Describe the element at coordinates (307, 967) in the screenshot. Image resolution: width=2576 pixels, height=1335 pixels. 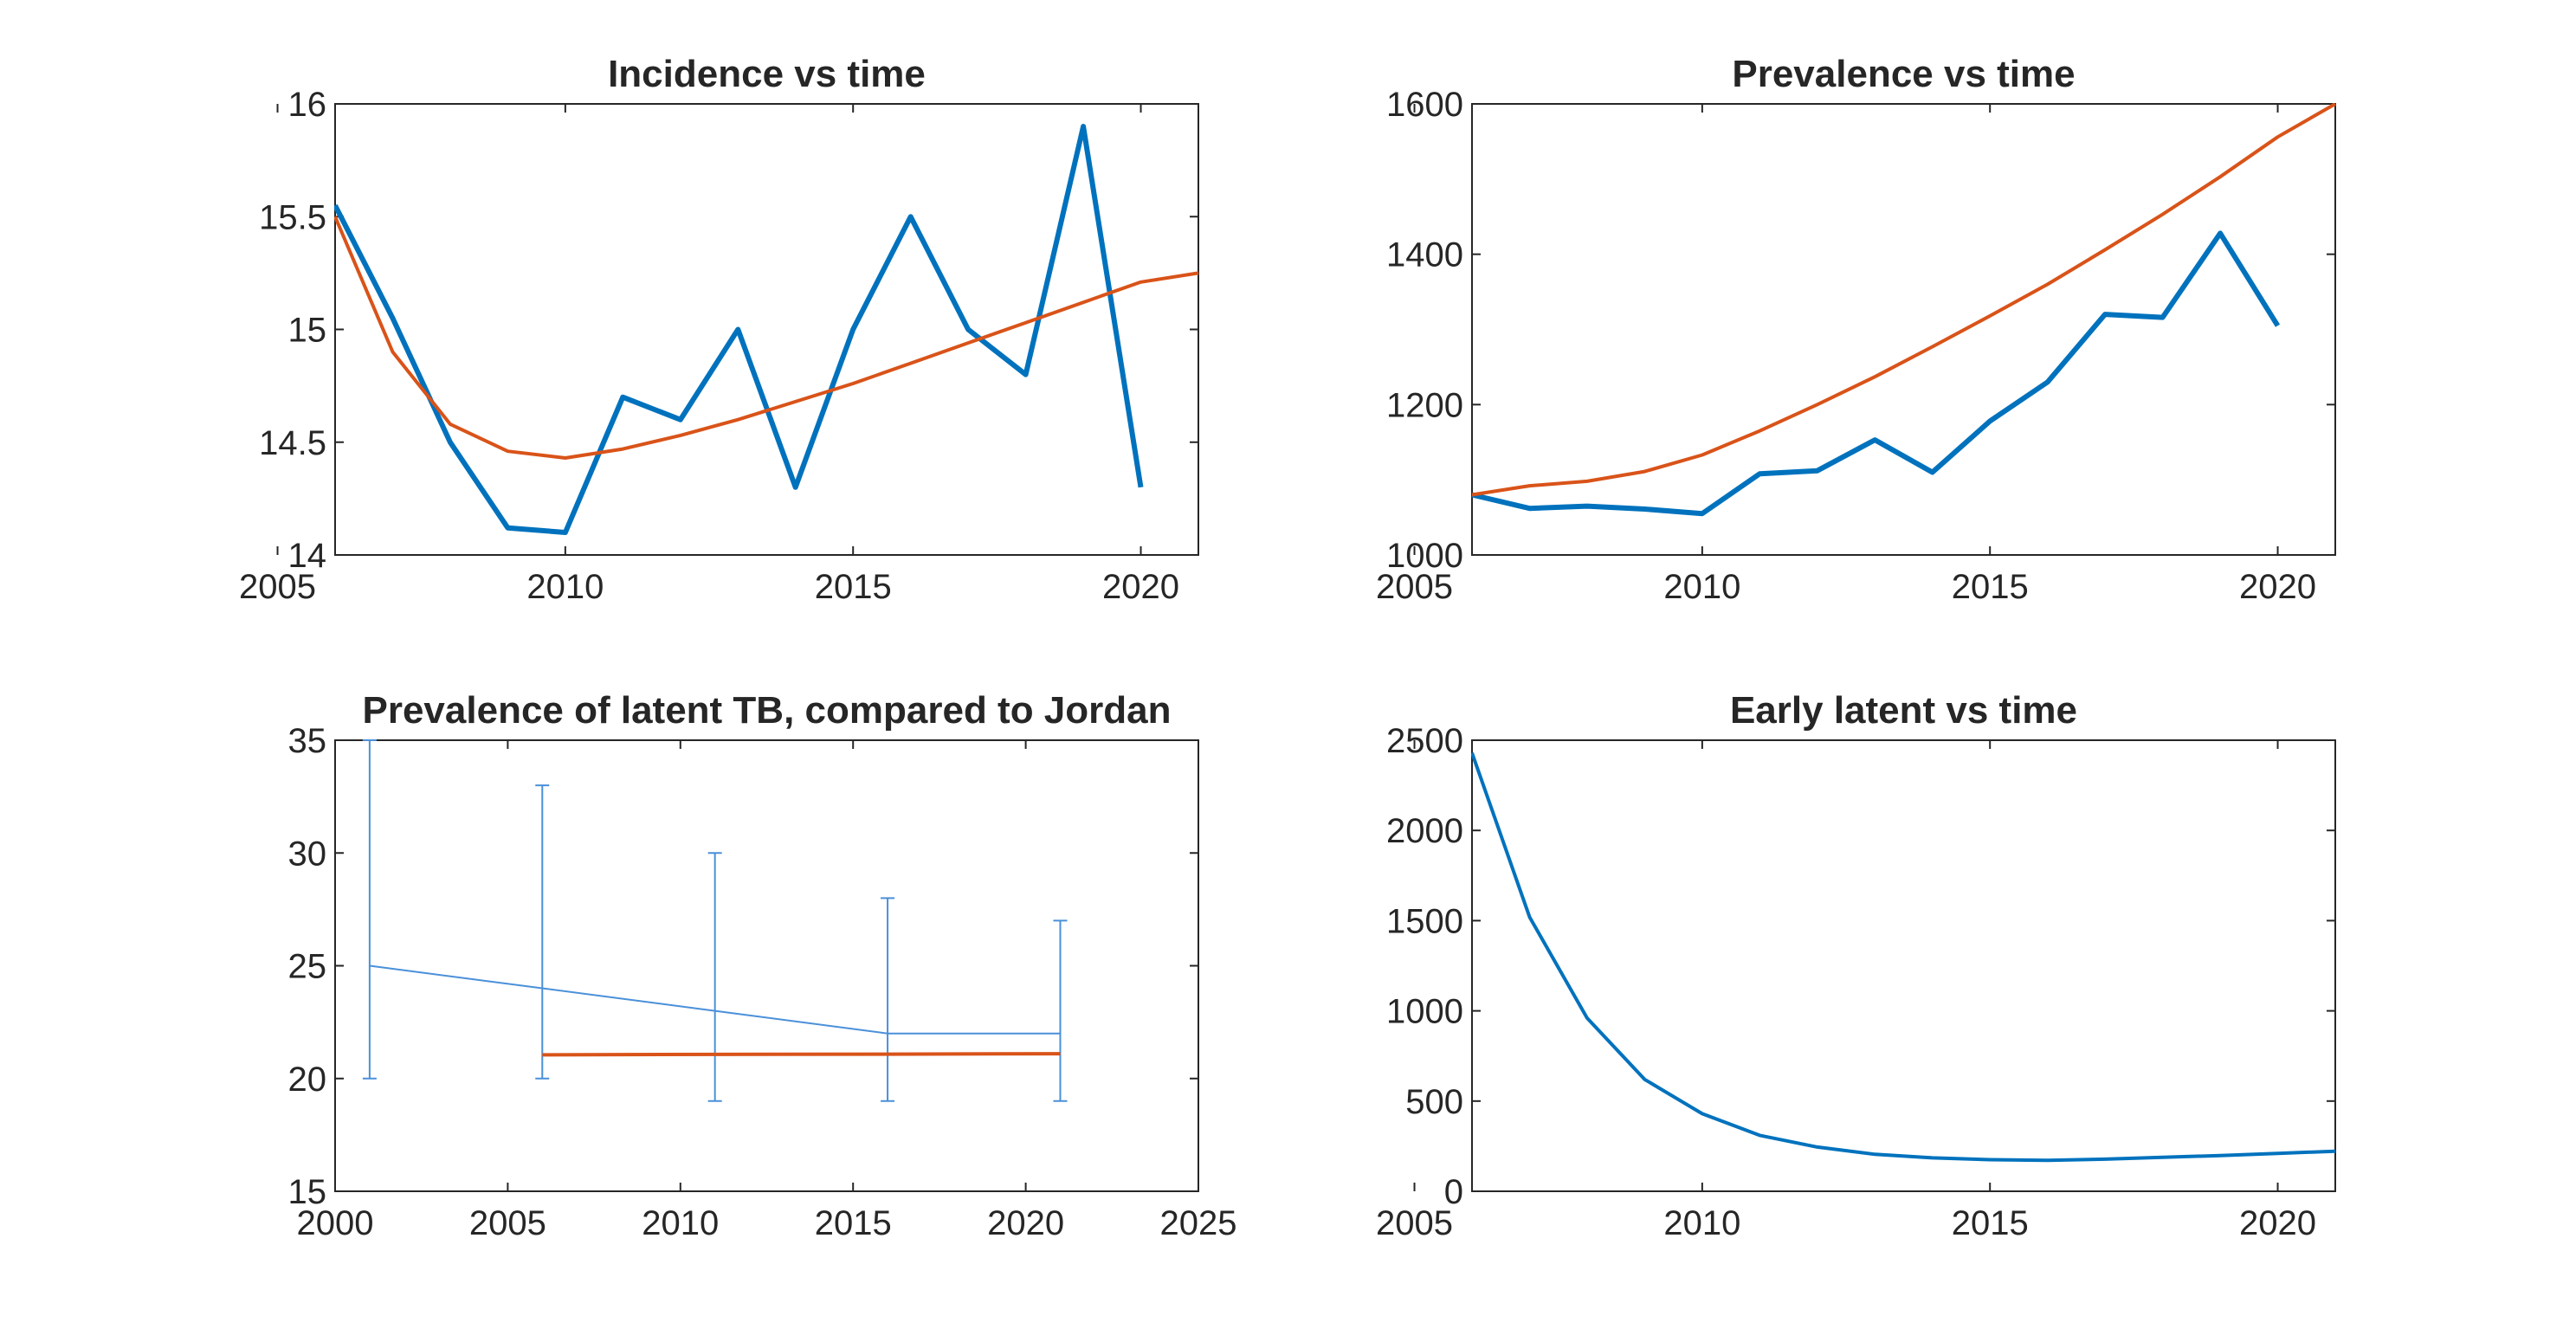
I see `y-tick-label: 25` at that location.